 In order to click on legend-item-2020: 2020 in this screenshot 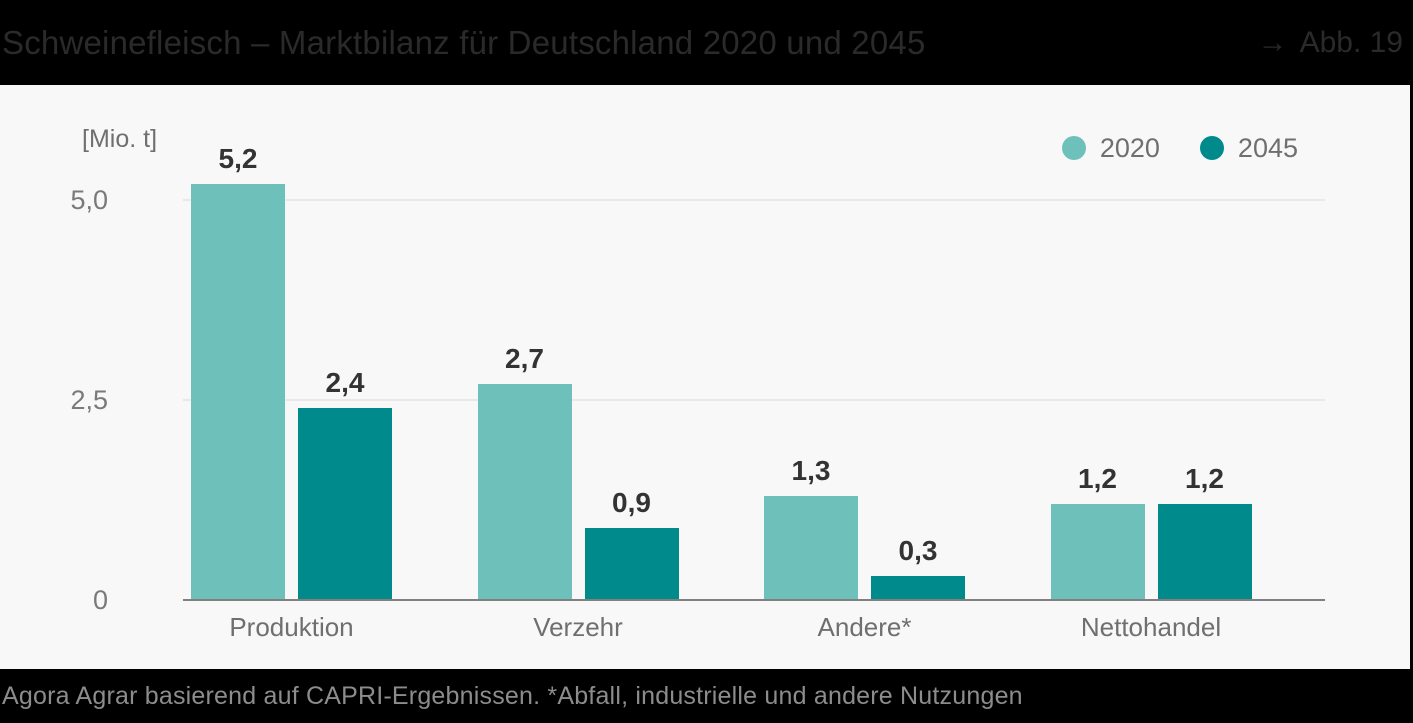, I will do `click(1110, 148)`.